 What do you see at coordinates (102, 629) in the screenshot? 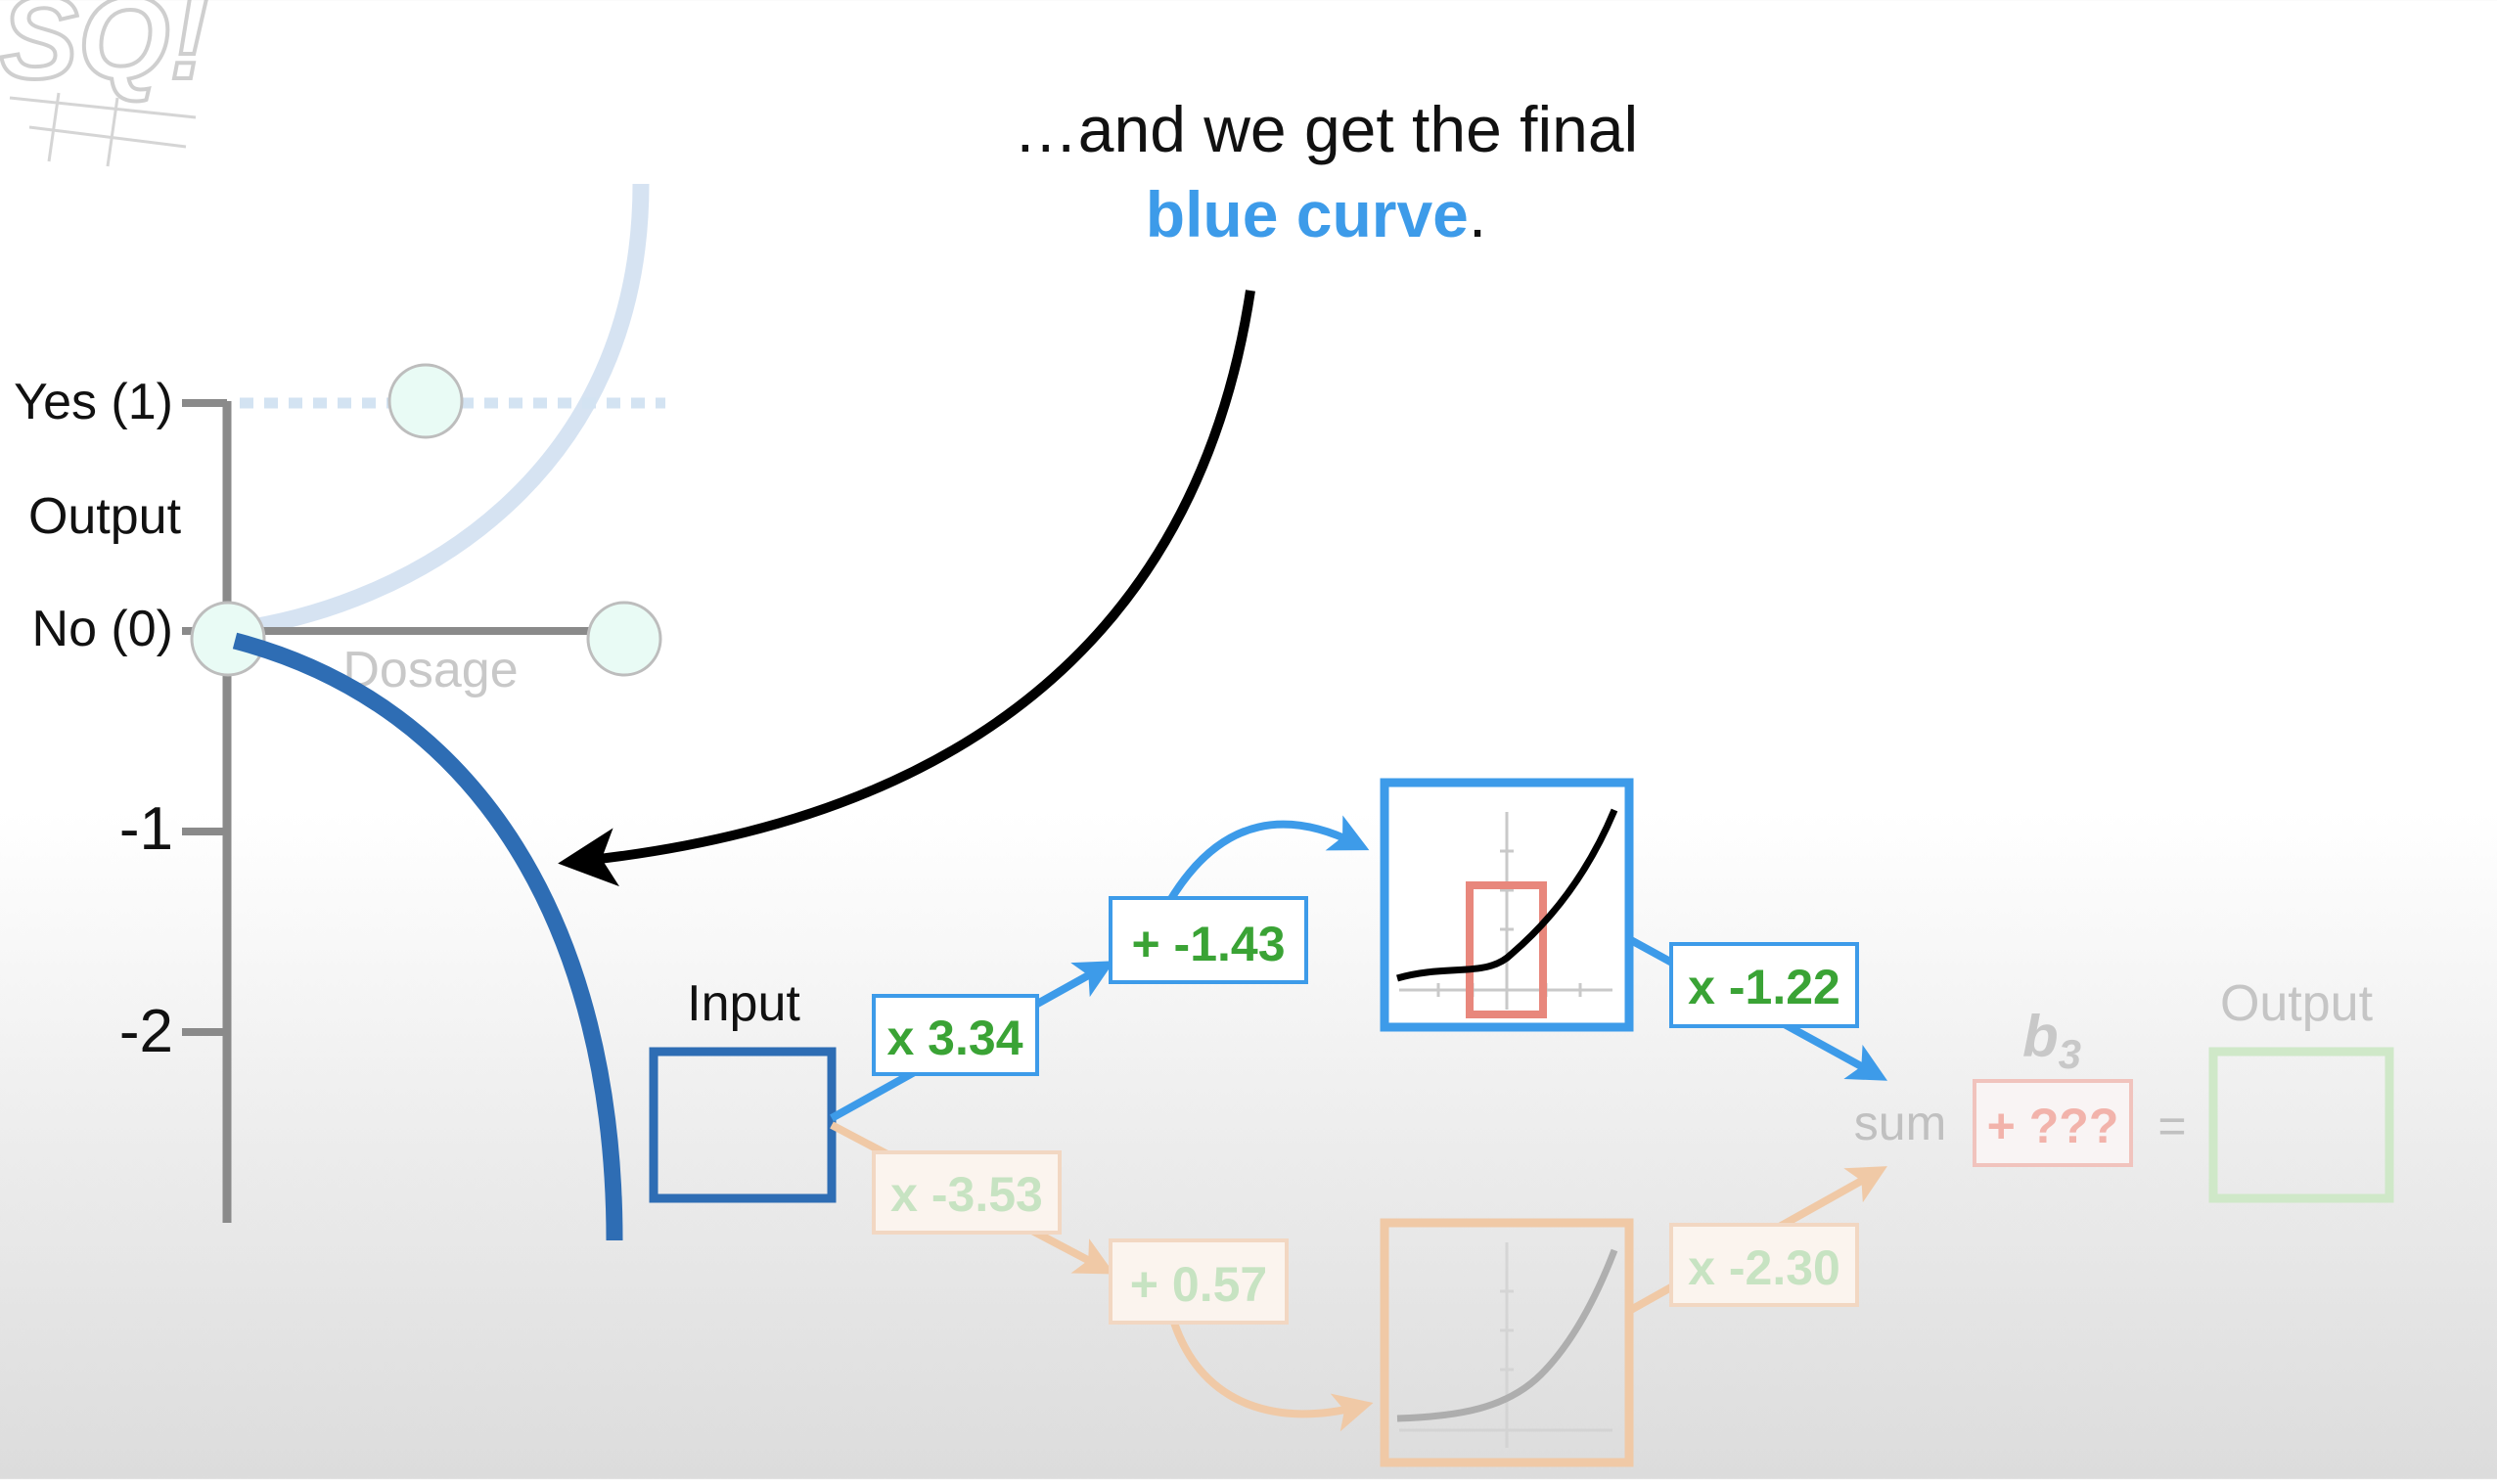
I see `tick-label-no: No (0)` at bounding box center [102, 629].